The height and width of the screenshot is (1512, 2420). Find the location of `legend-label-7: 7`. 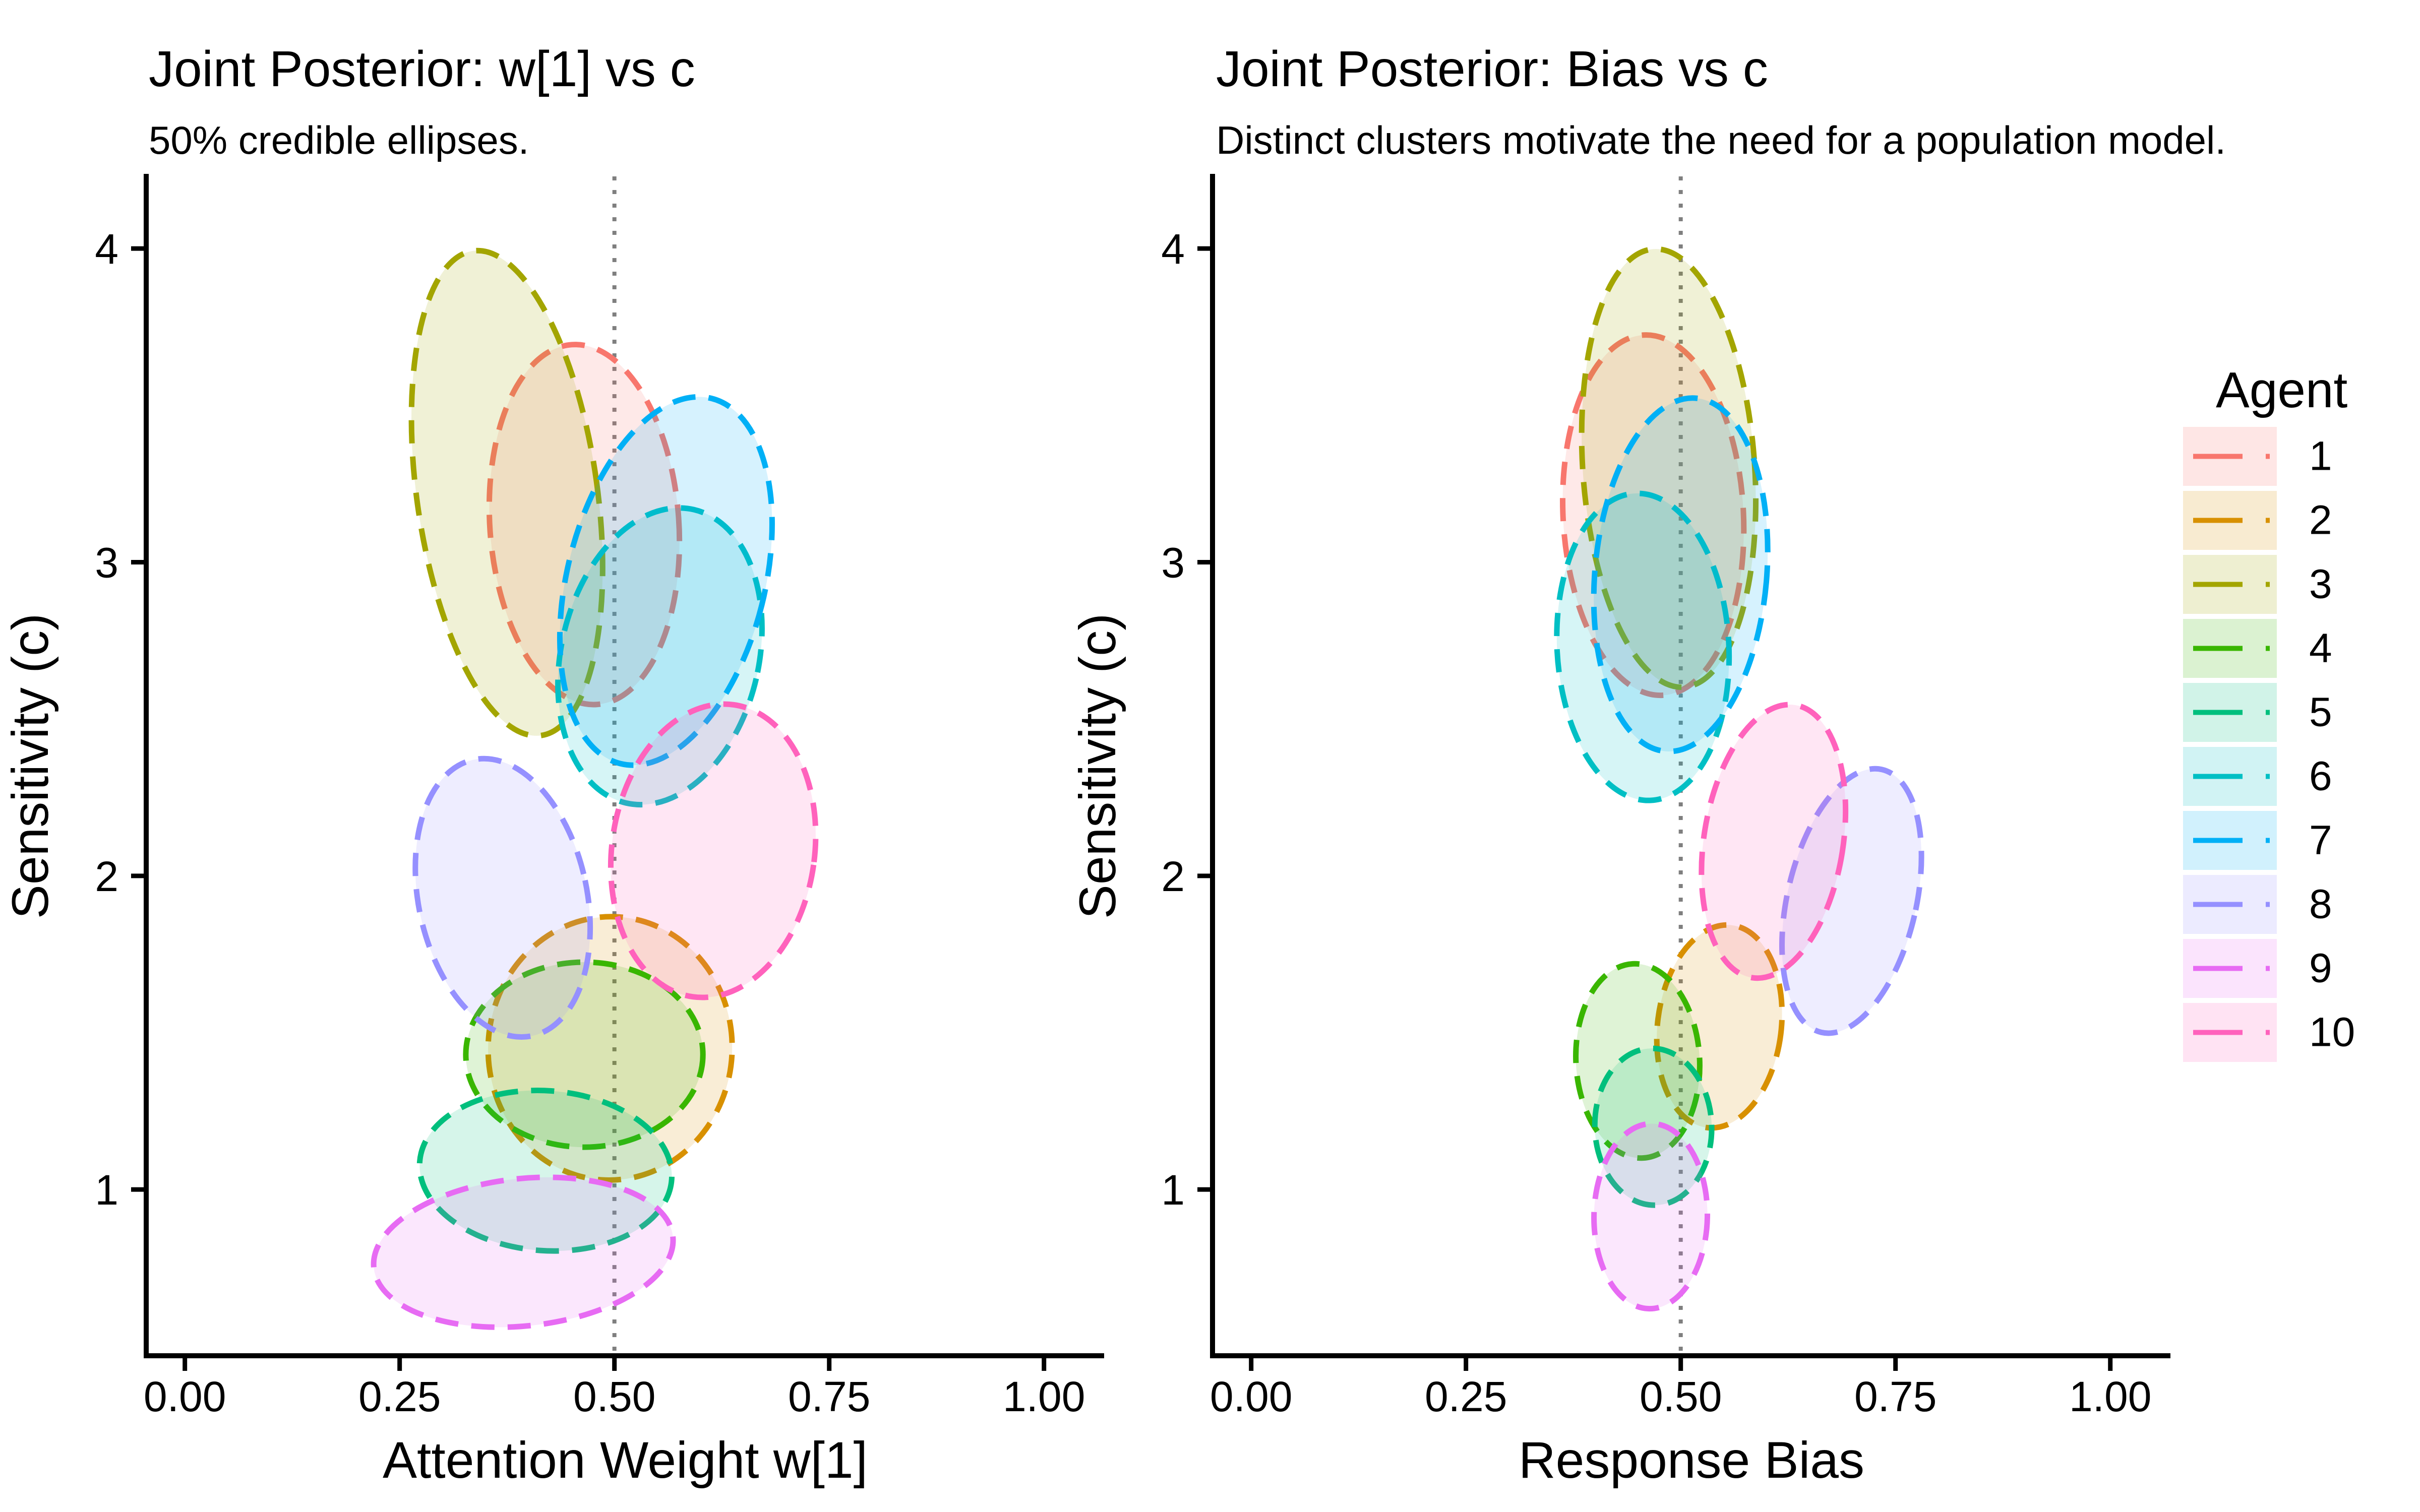

legend-label-7: 7 is located at coordinates (2320, 840).